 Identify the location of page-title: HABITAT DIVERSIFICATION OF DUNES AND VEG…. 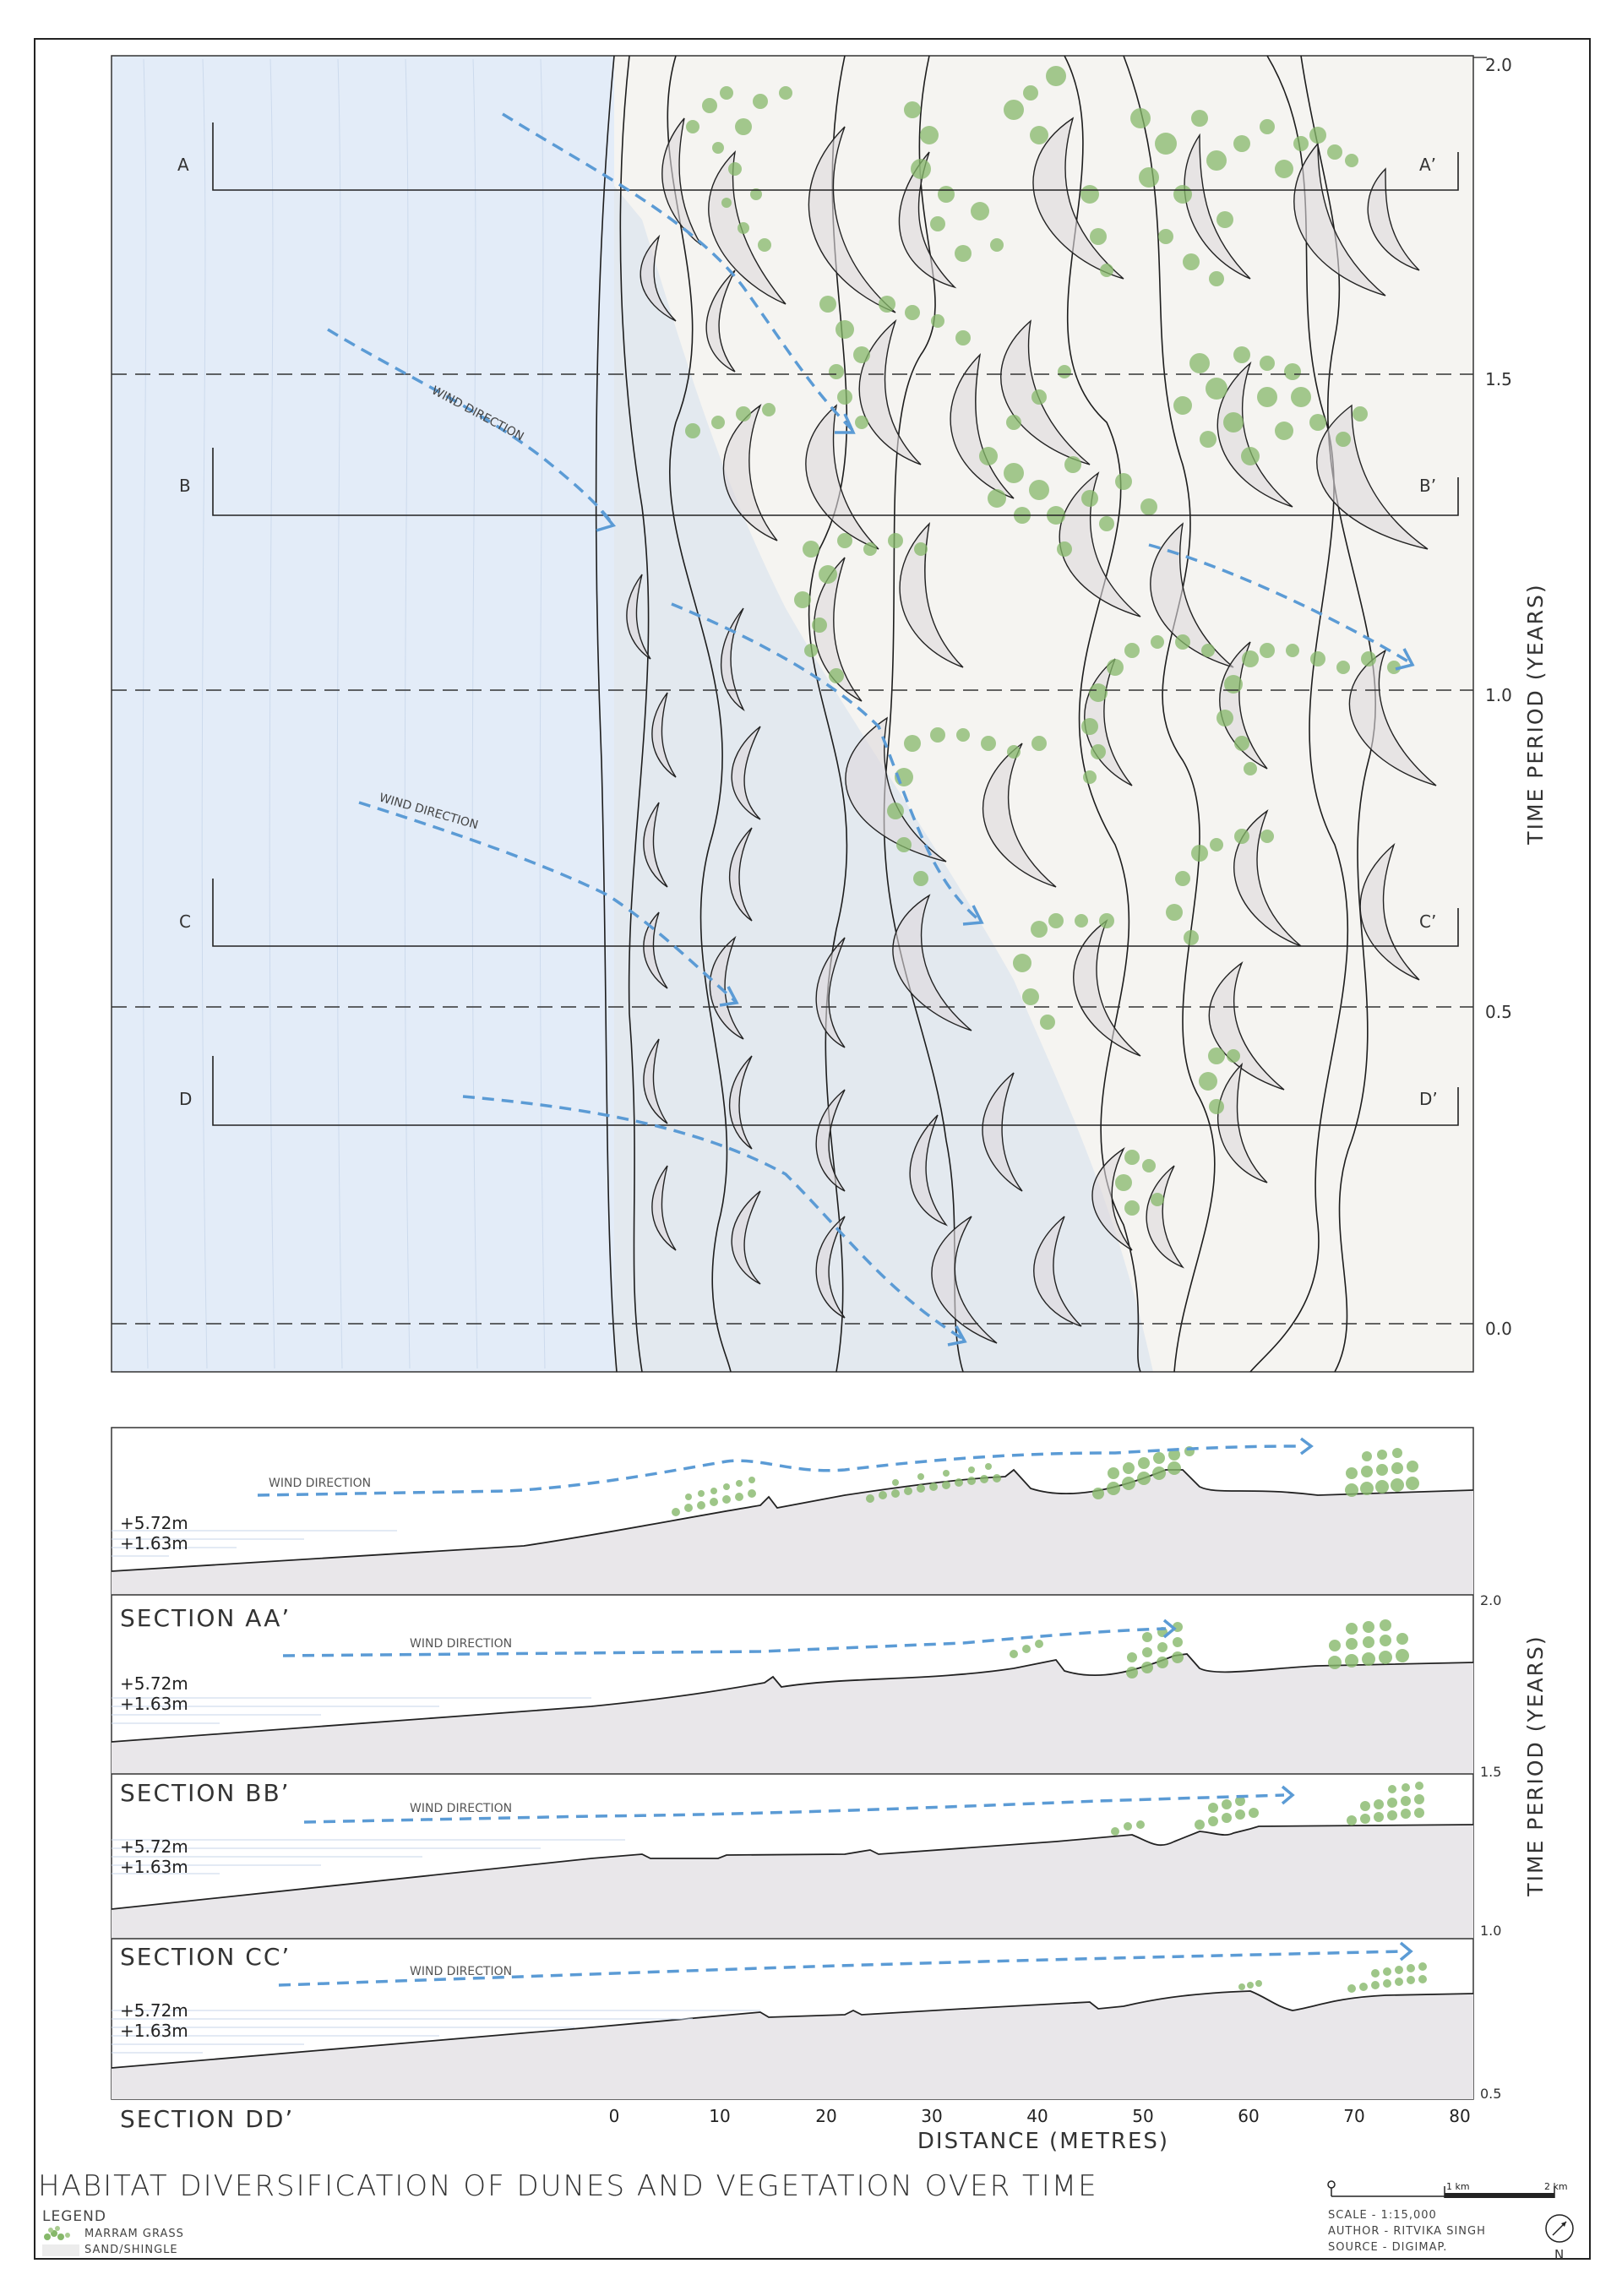
(568, 2186).